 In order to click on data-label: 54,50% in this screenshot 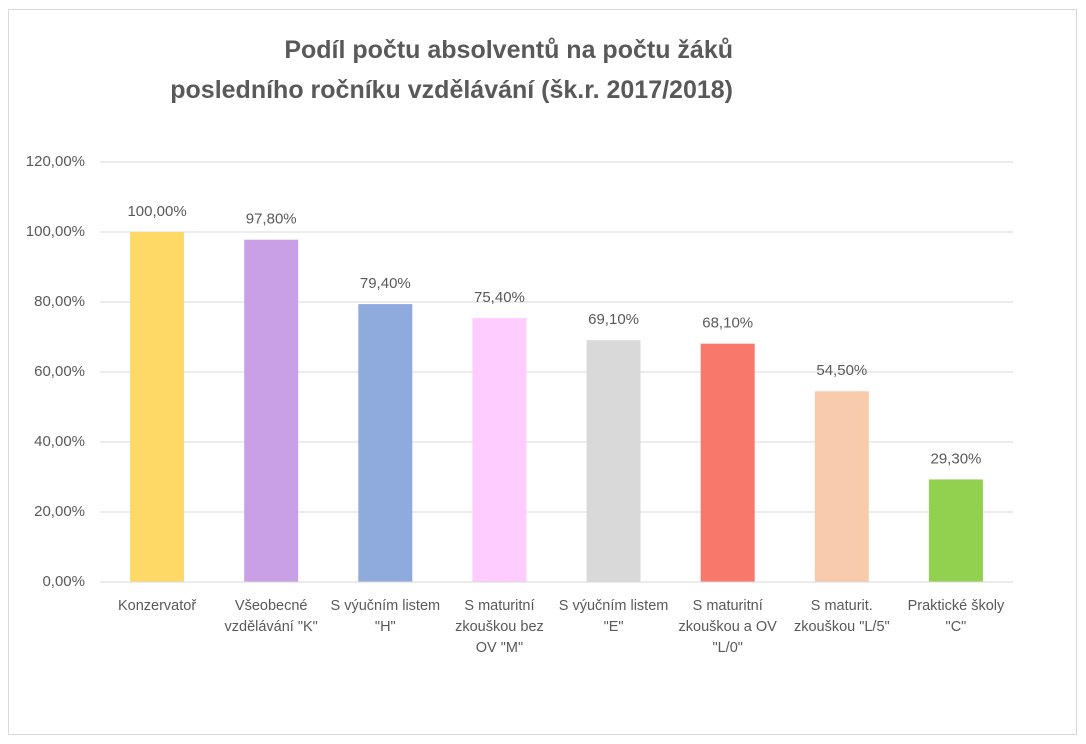, I will do `click(841, 370)`.